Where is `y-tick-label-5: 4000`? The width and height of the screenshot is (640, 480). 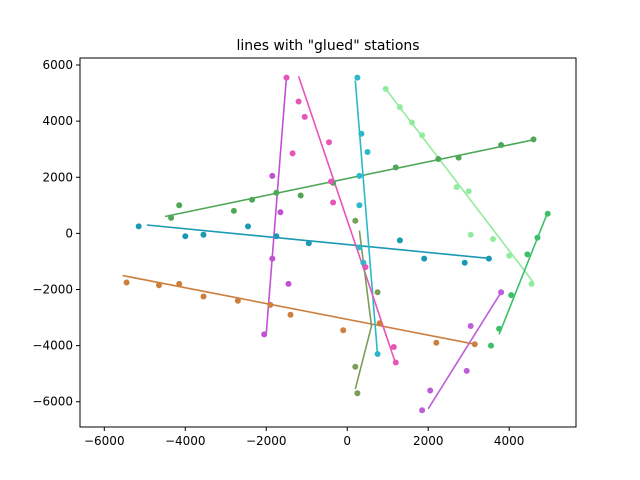 y-tick-label-5: 4000 is located at coordinates (57, 121).